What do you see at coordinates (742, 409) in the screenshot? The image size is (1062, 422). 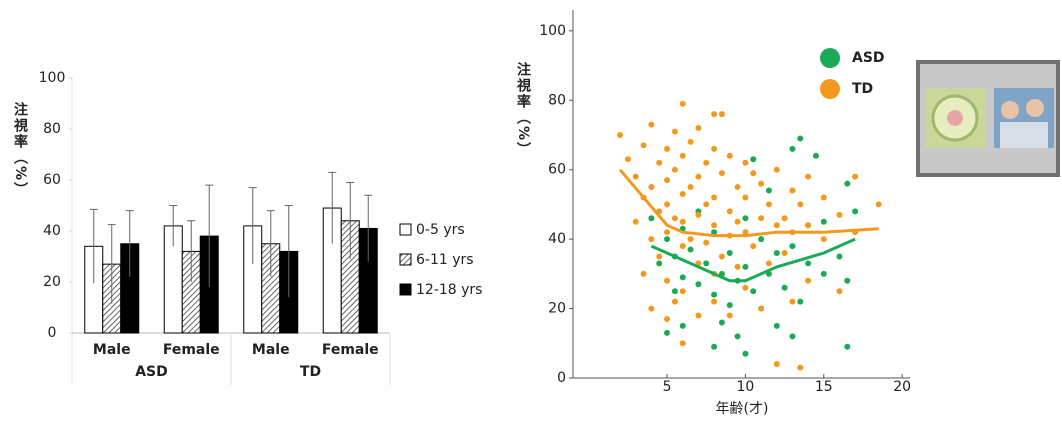 I see `x-axis-label: 年齢(才)` at bounding box center [742, 409].